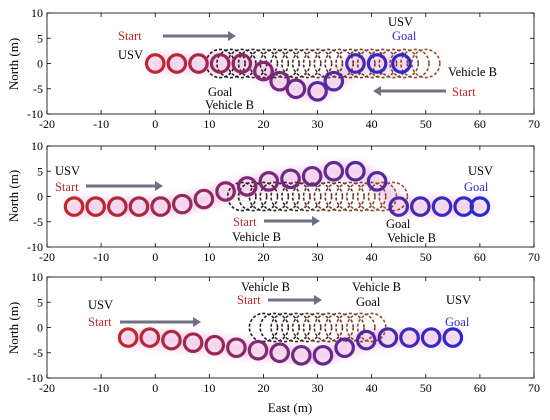  Describe the element at coordinates (265, 287) in the screenshot. I see `annotation-vb-name: Vehicle B` at that location.